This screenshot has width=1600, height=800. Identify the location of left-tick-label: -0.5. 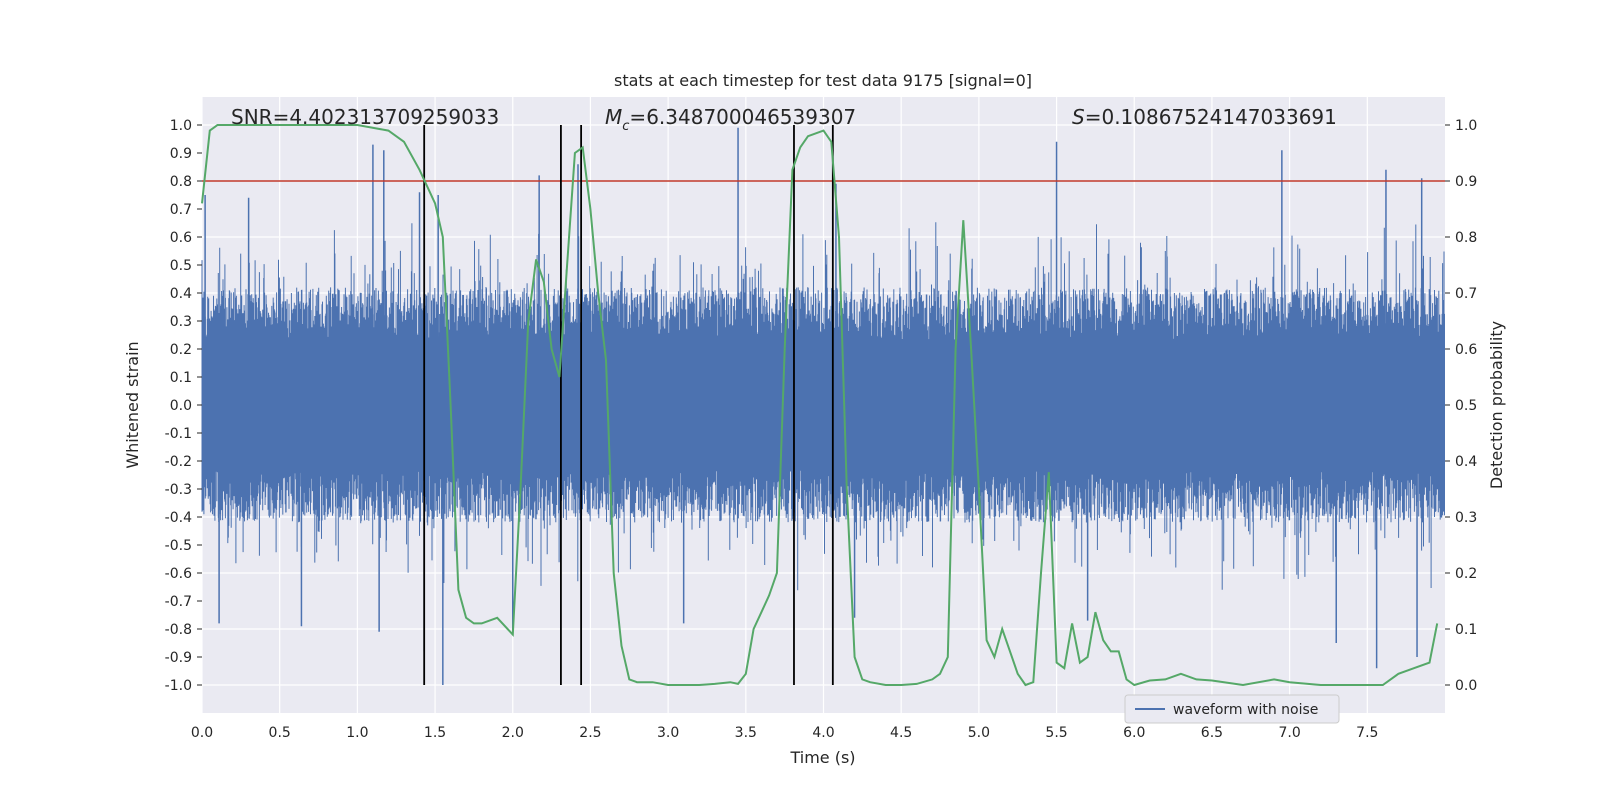
(178, 546).